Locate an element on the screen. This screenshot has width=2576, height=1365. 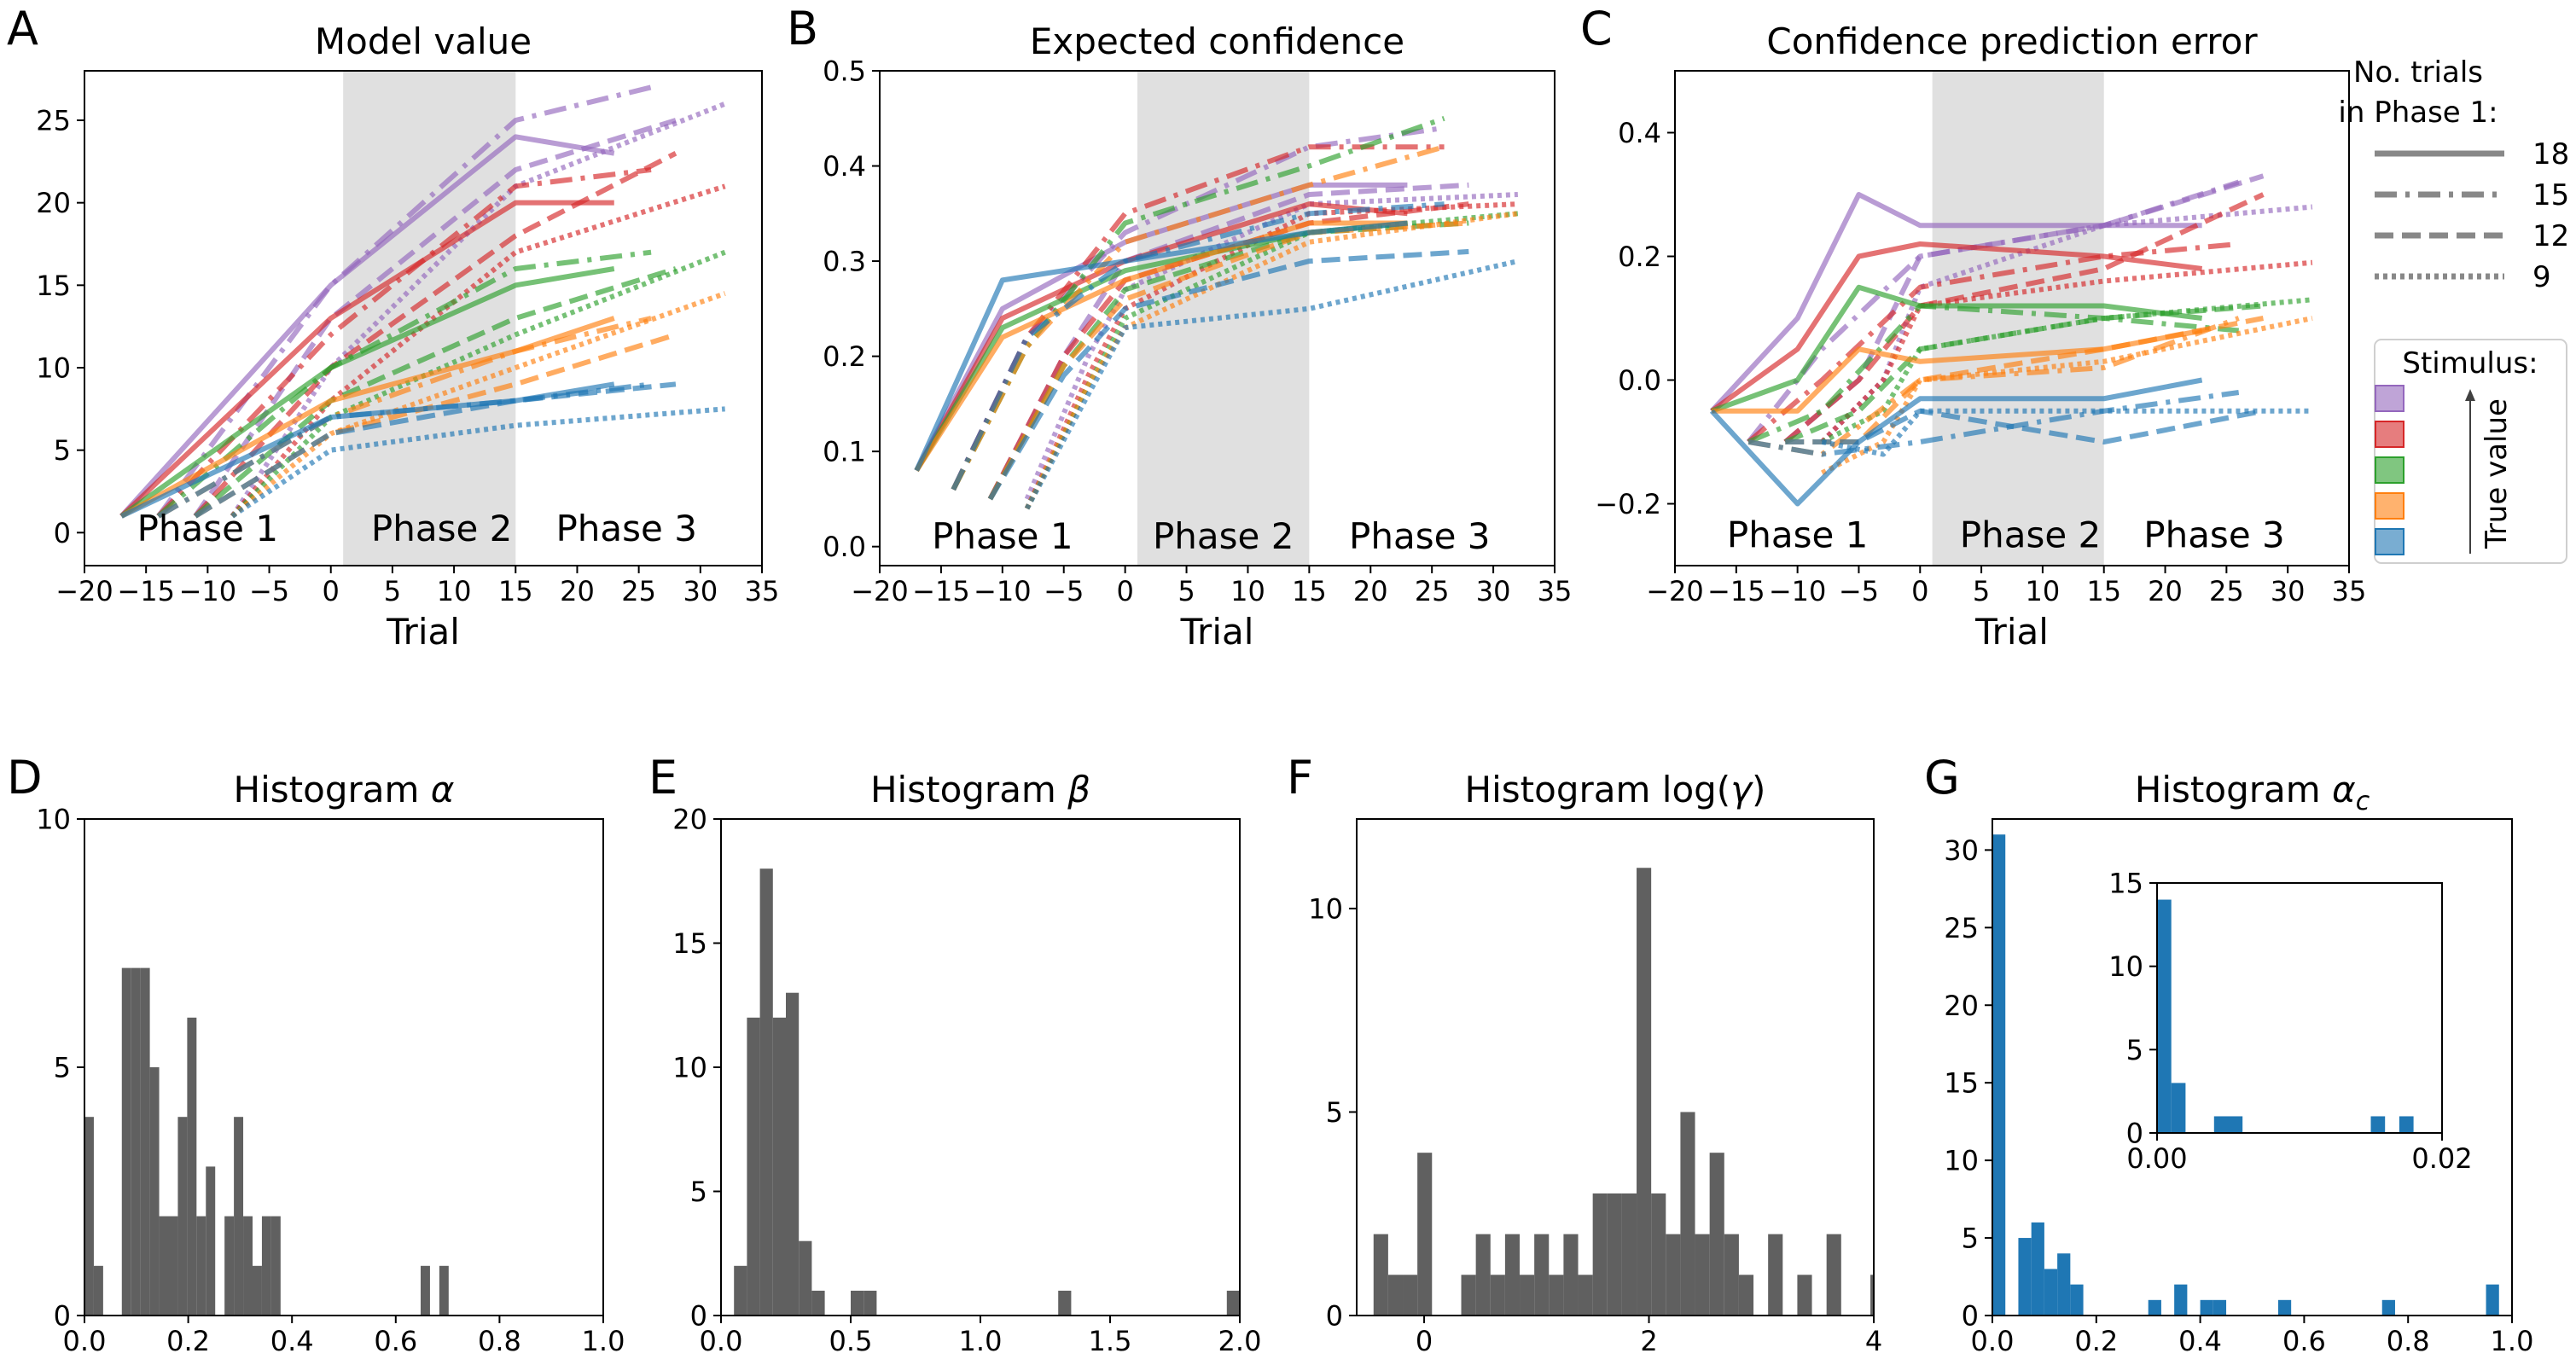
legend-trials-15-label: 15 is located at coordinates (2551, 195).